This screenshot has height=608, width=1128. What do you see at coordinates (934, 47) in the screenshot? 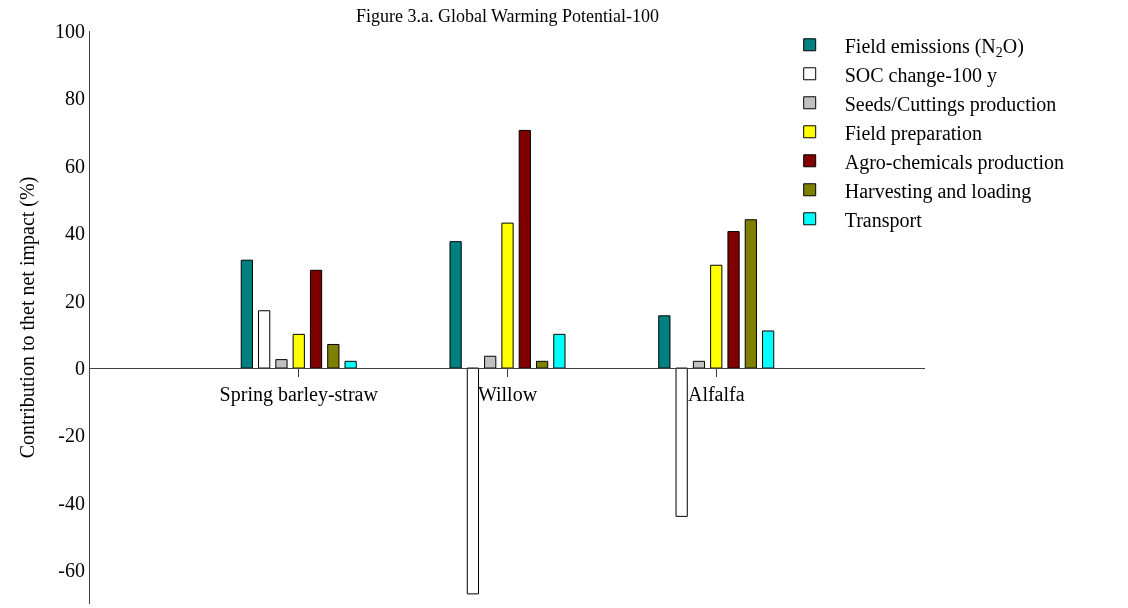
I see `legend-label: Field emissions (N$_{2}$O)` at bounding box center [934, 47].